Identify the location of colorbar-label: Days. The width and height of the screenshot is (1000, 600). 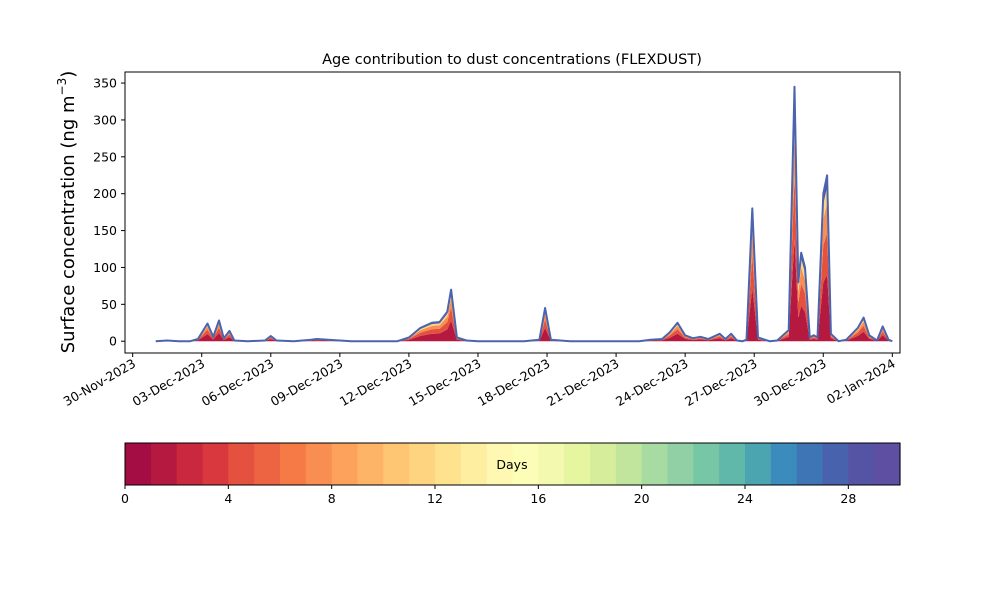
(511, 464).